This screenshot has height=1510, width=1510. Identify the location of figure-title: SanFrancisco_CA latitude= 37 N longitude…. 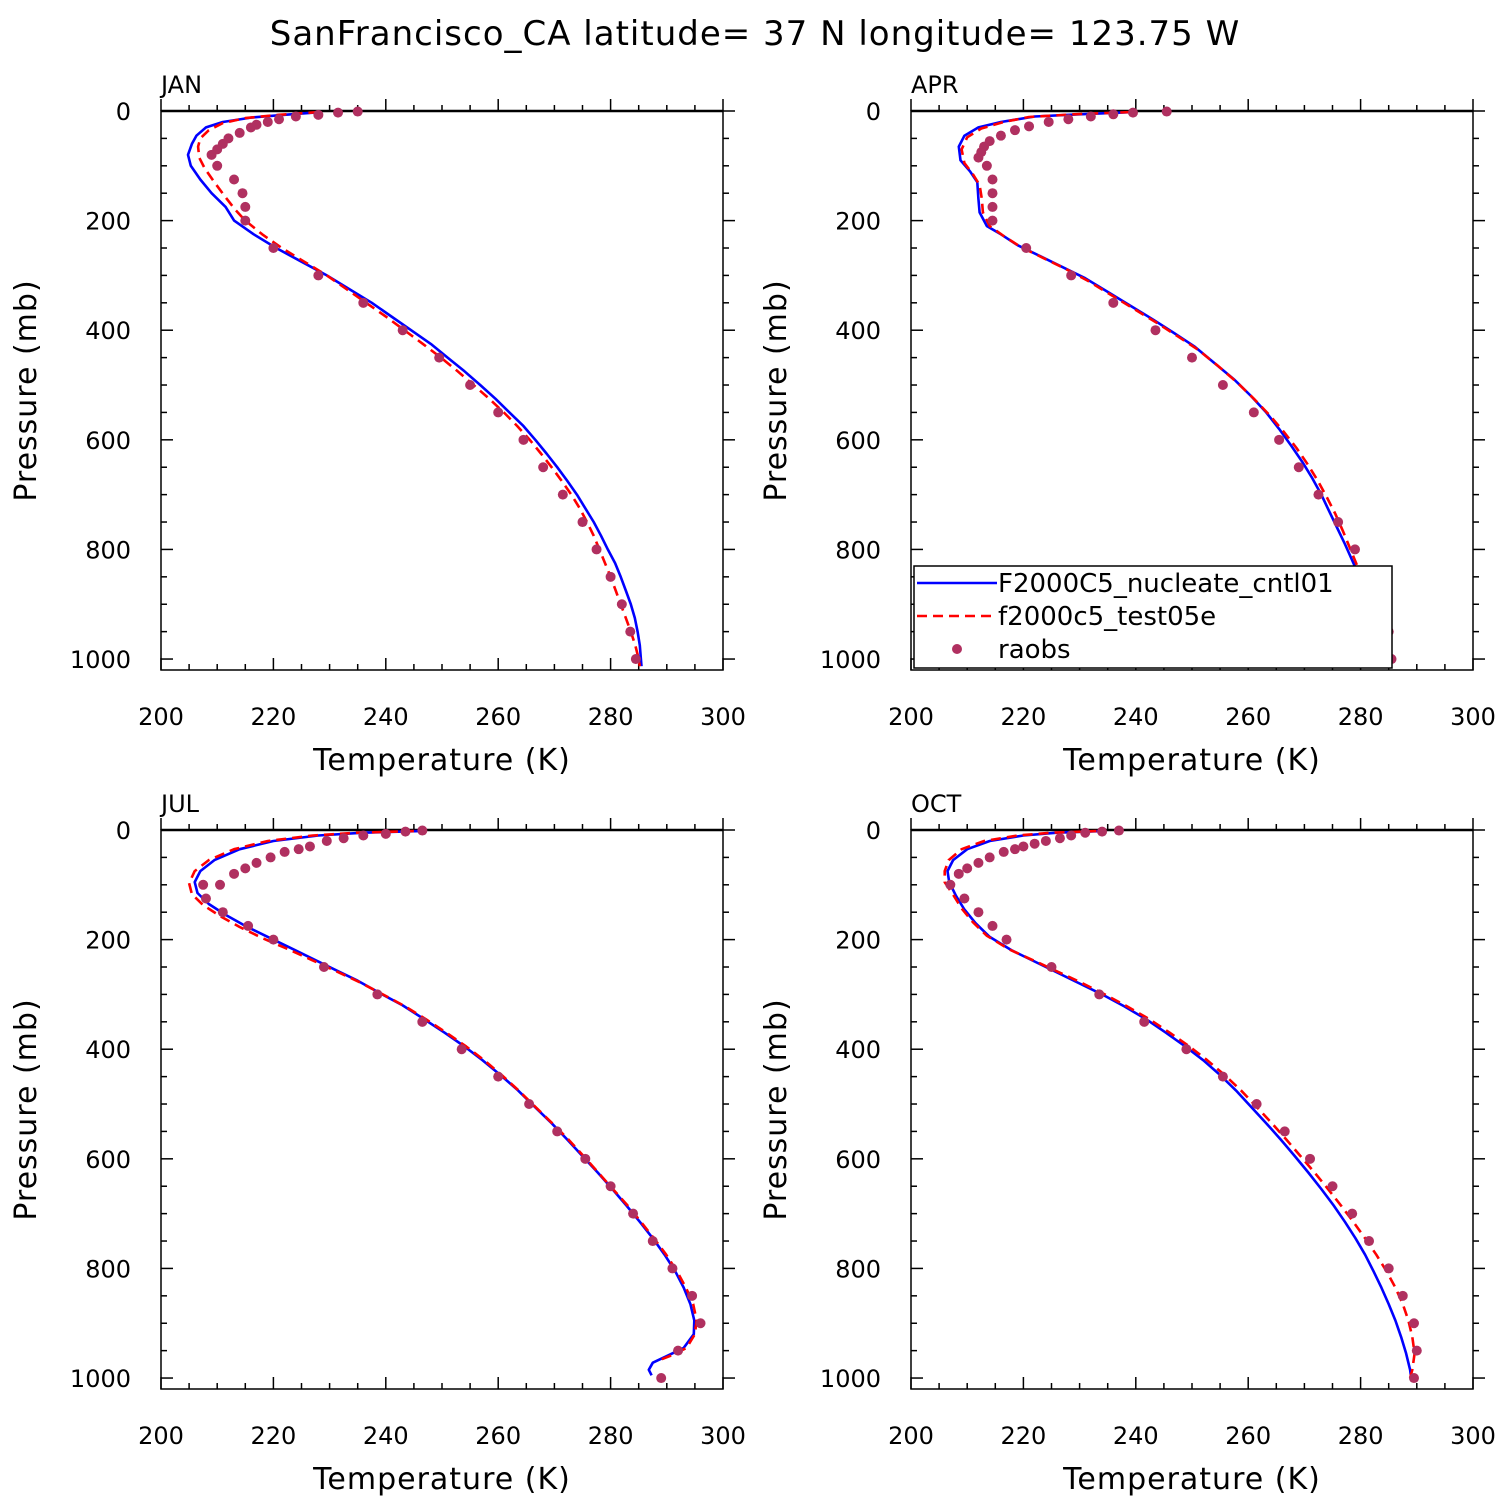
(755, 34).